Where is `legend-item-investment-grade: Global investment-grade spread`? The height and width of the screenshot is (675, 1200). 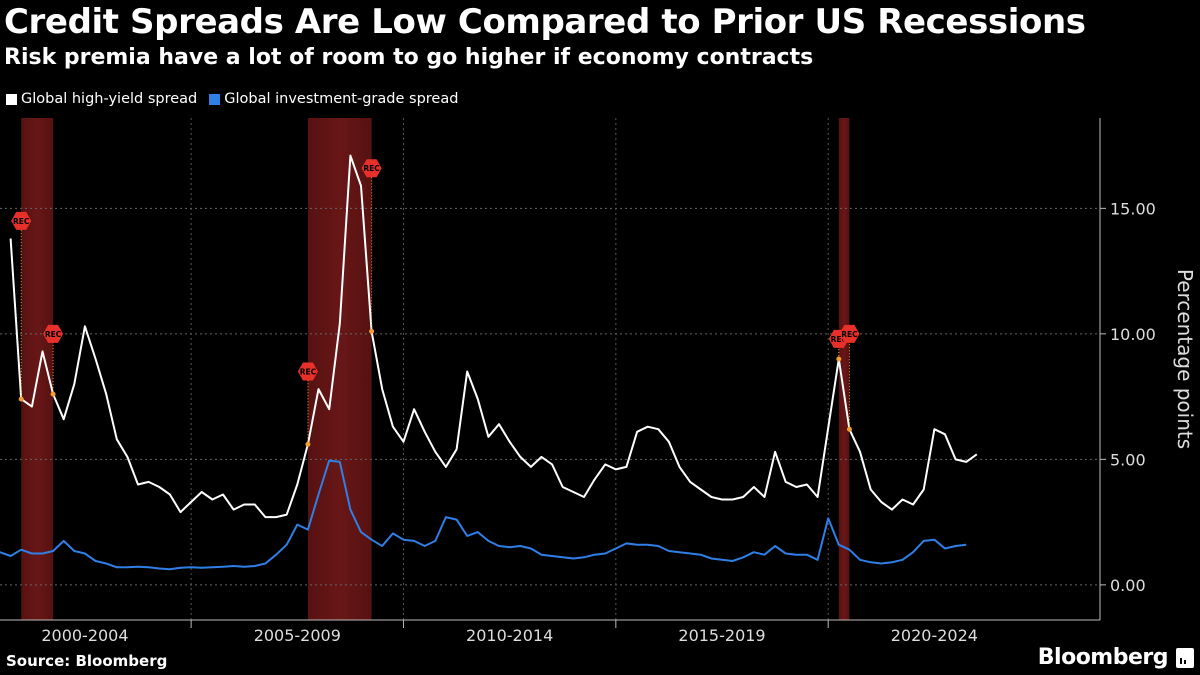 legend-item-investment-grade: Global investment-grade spread is located at coordinates (333, 99).